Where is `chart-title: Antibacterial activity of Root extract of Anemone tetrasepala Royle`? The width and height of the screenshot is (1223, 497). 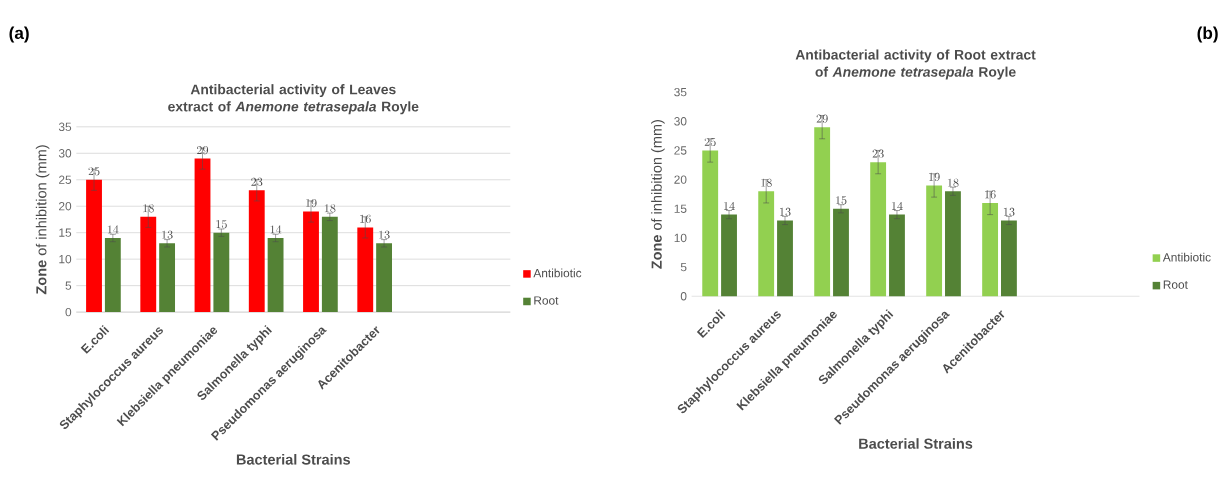
chart-title: Antibacterial activity of Root extract of Anemone tetrasepala Royle is located at coordinates (915, 64).